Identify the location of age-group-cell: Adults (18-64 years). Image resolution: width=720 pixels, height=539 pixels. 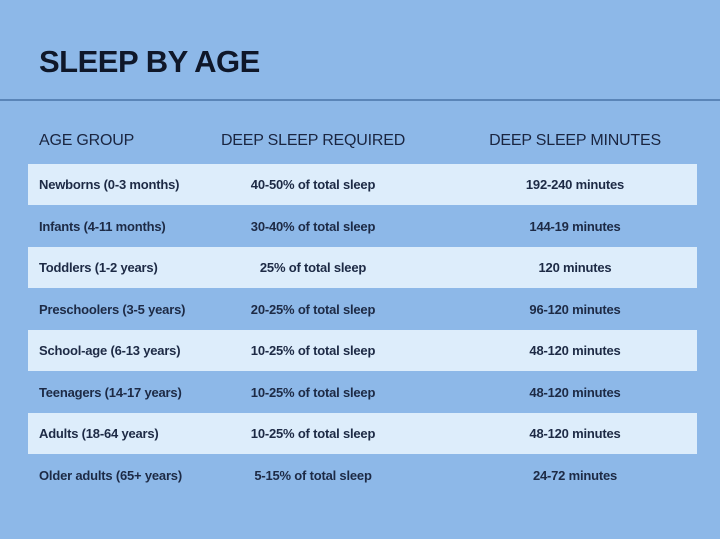
(99, 433).